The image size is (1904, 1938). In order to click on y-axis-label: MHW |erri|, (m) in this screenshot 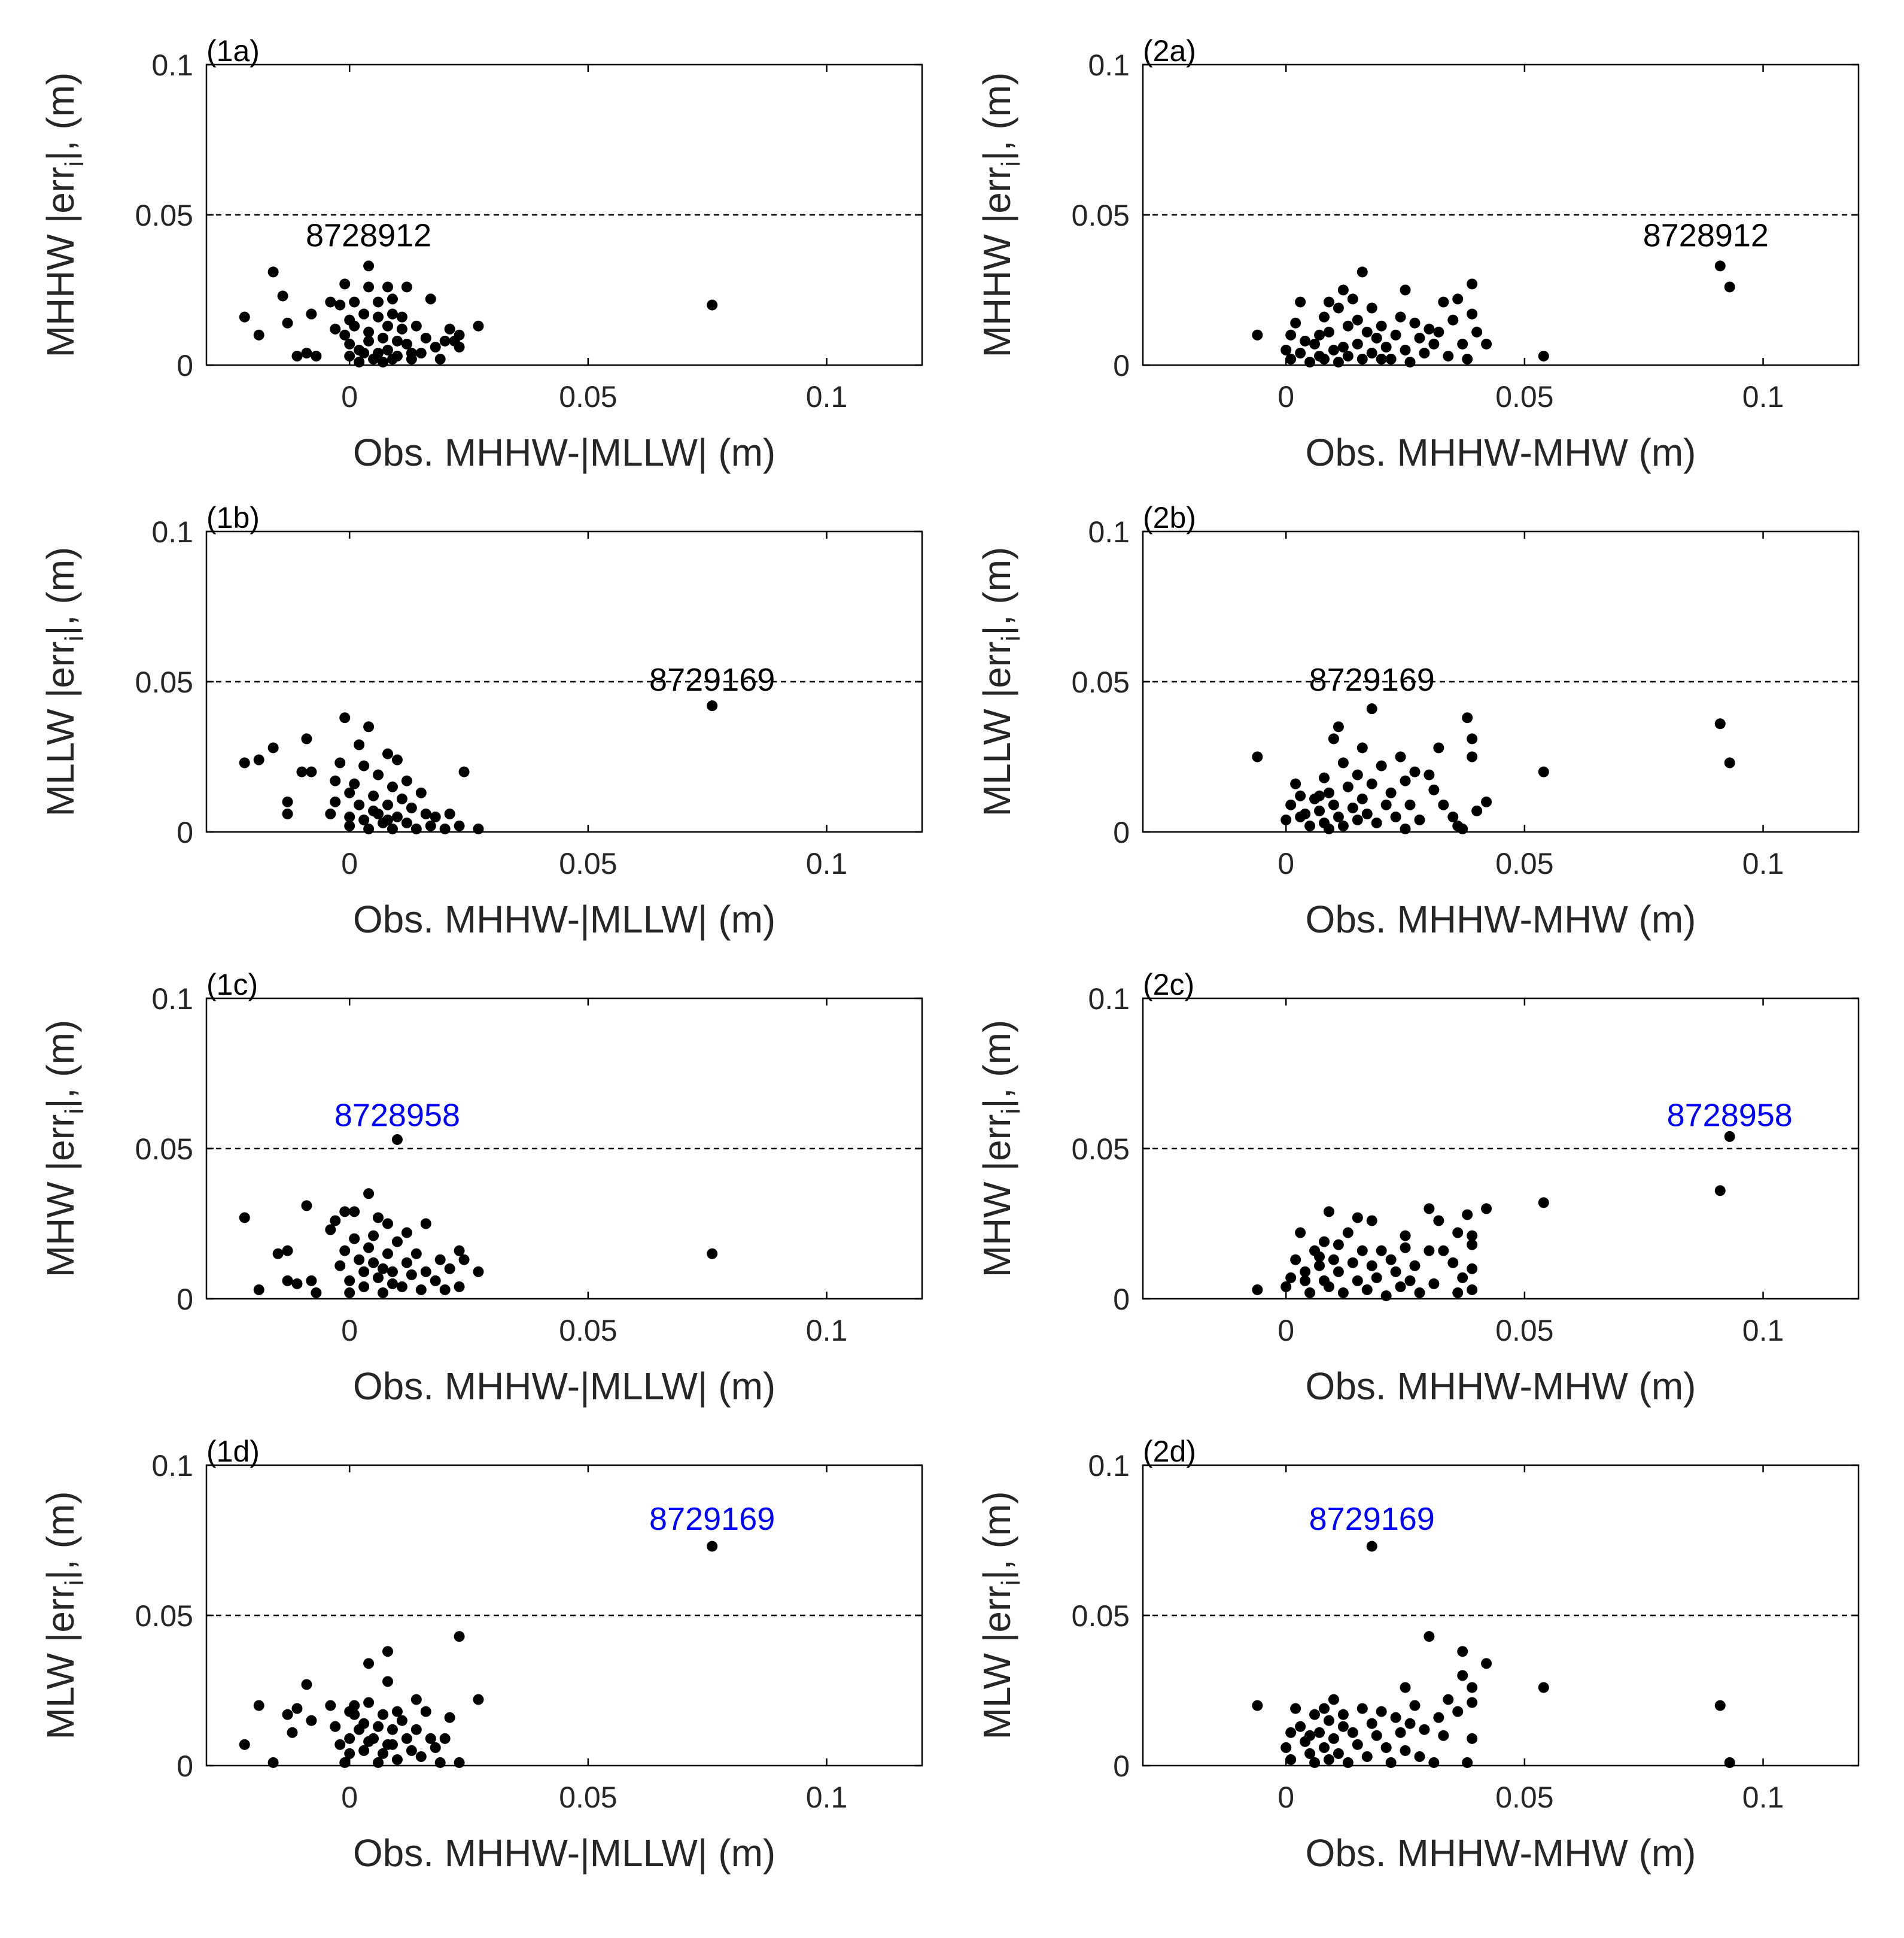, I will do `click(64, 1148)`.